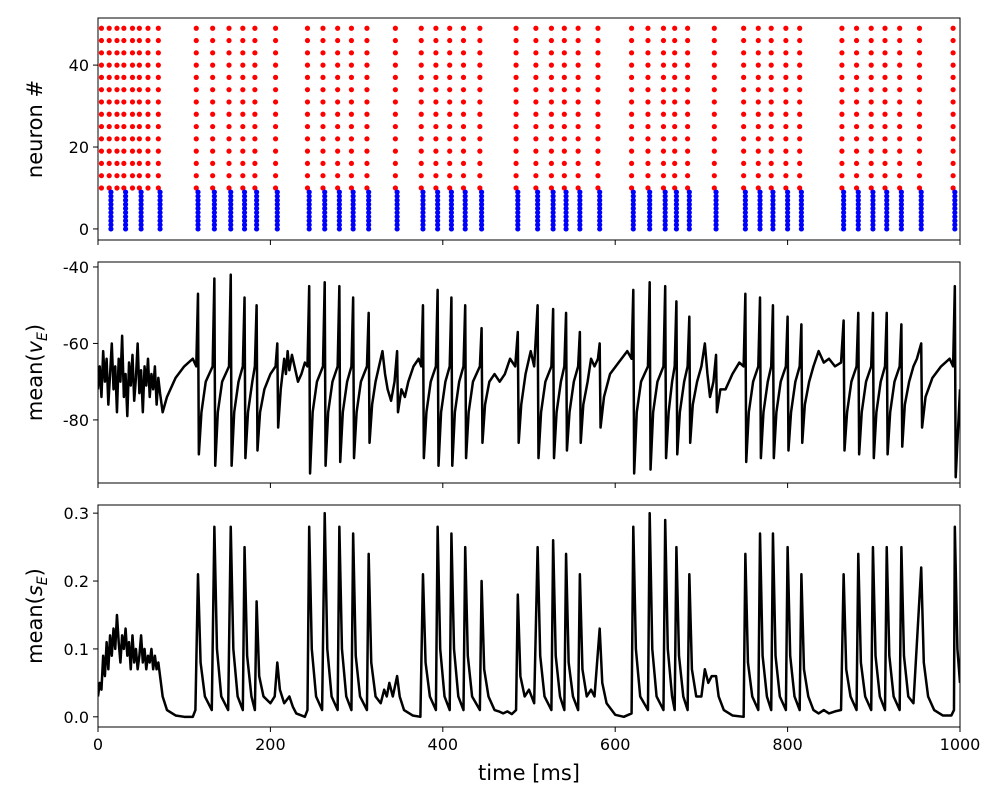 The height and width of the screenshot is (800, 1000). What do you see at coordinates (79, 65) in the screenshot?
I see `y-tick-label: 40` at bounding box center [79, 65].